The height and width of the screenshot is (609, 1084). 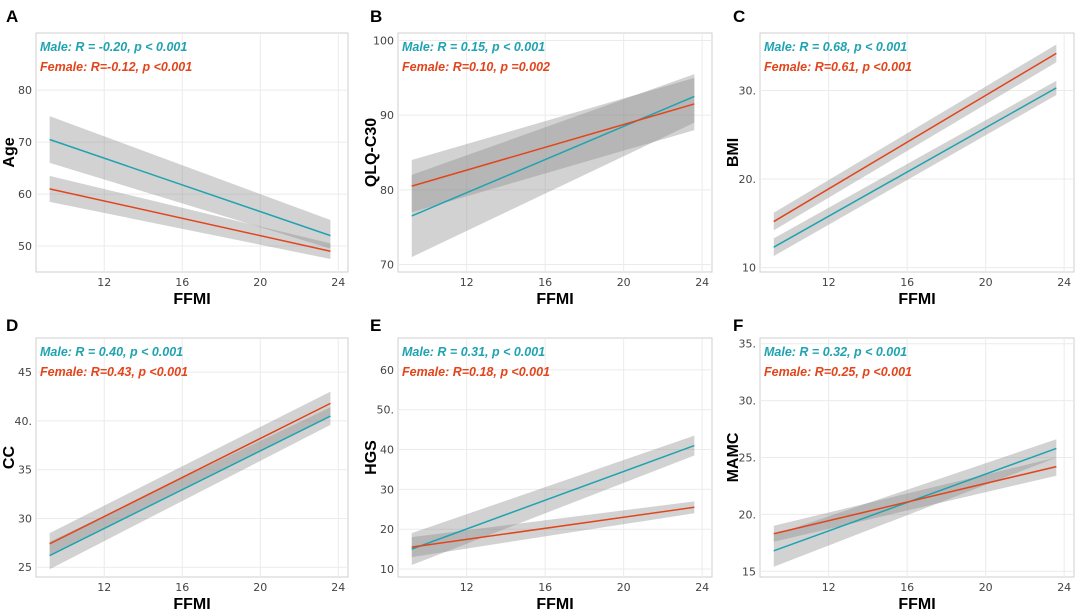 I want to click on male-stat-annotation: Male: R = 0.68, p < 0.001, so click(x=835, y=47).